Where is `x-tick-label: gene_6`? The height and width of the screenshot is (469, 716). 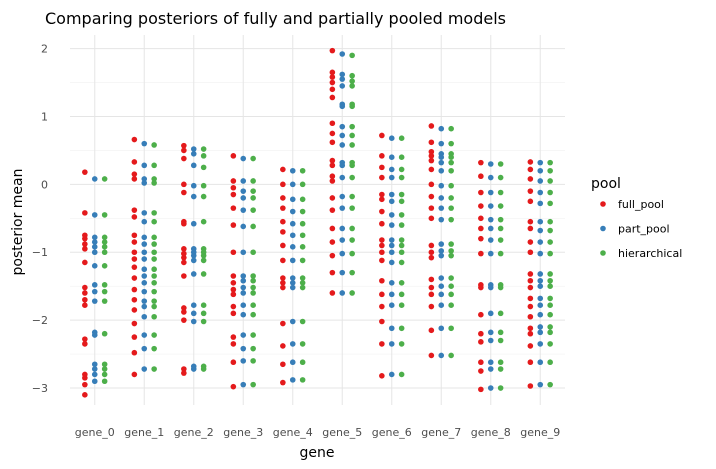
x-tick-label: gene_6 is located at coordinates (392, 432).